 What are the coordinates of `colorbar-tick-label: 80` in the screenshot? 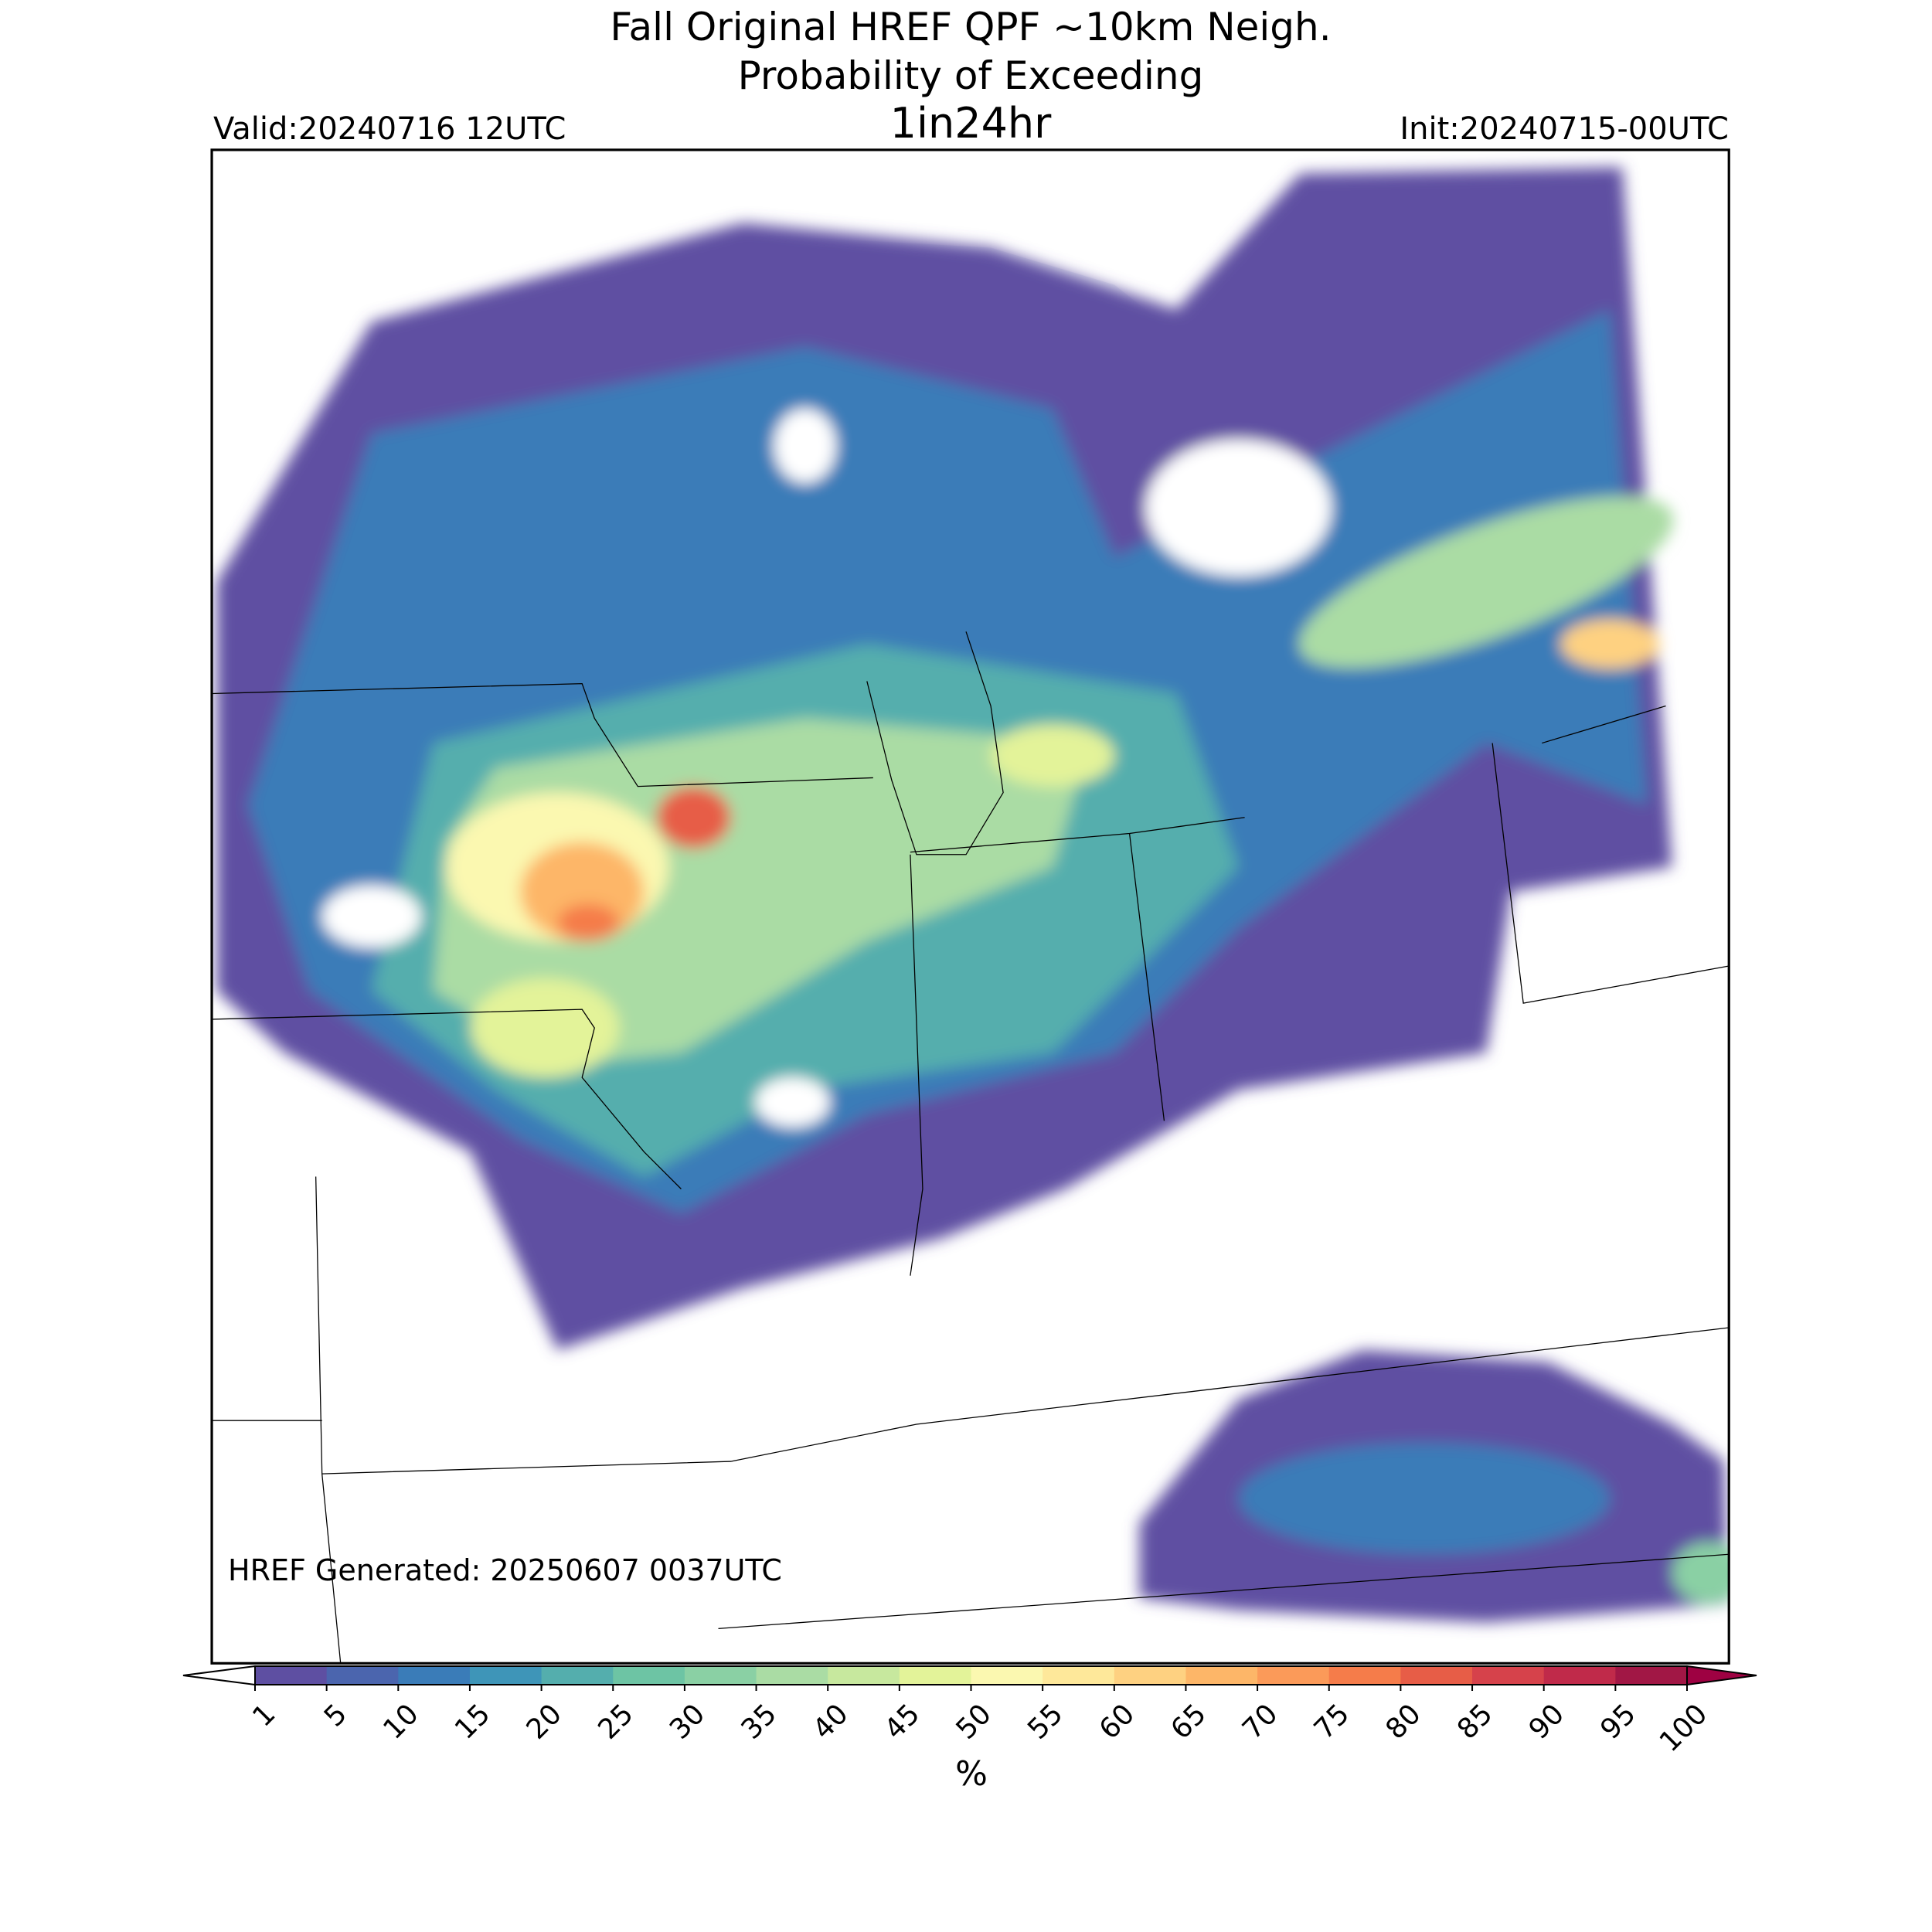 It's located at (1403, 1722).